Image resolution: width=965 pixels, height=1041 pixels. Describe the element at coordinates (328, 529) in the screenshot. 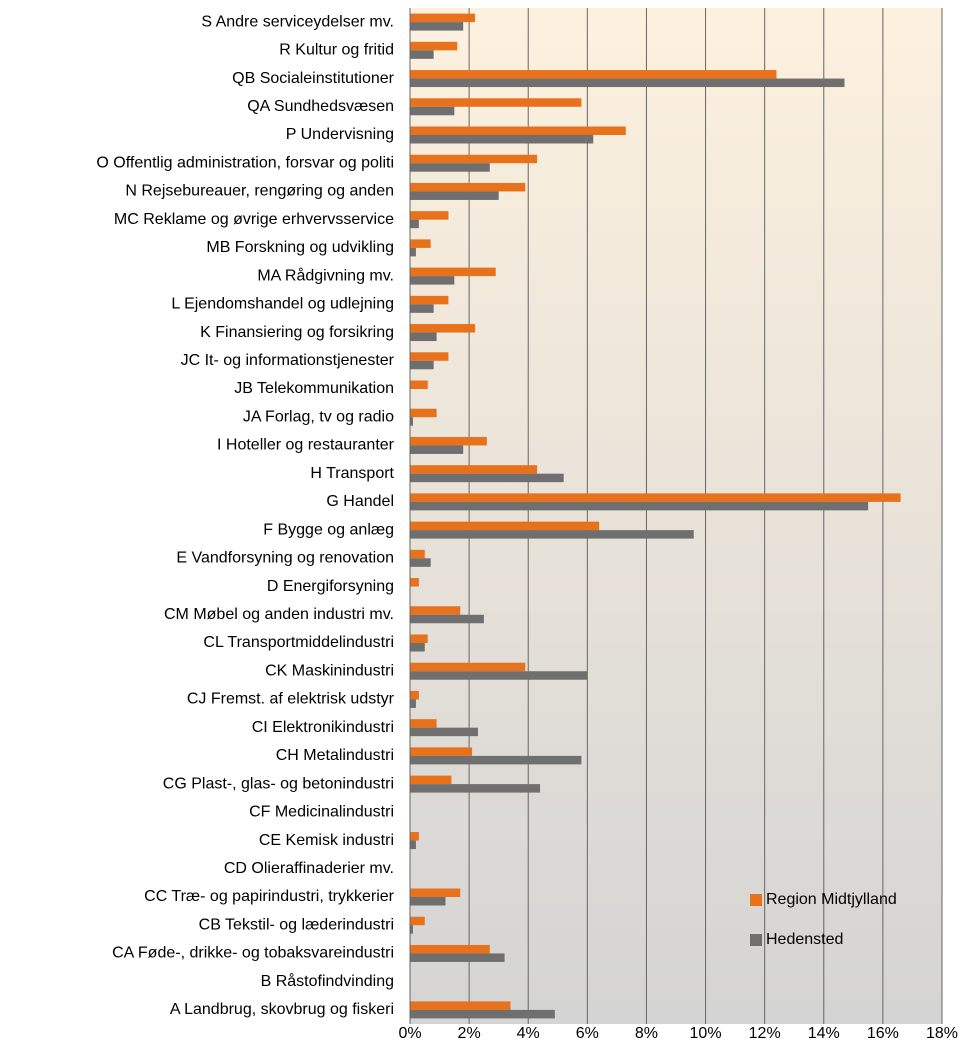

I see `y-tick-label: F Bygge og anlæg` at that location.